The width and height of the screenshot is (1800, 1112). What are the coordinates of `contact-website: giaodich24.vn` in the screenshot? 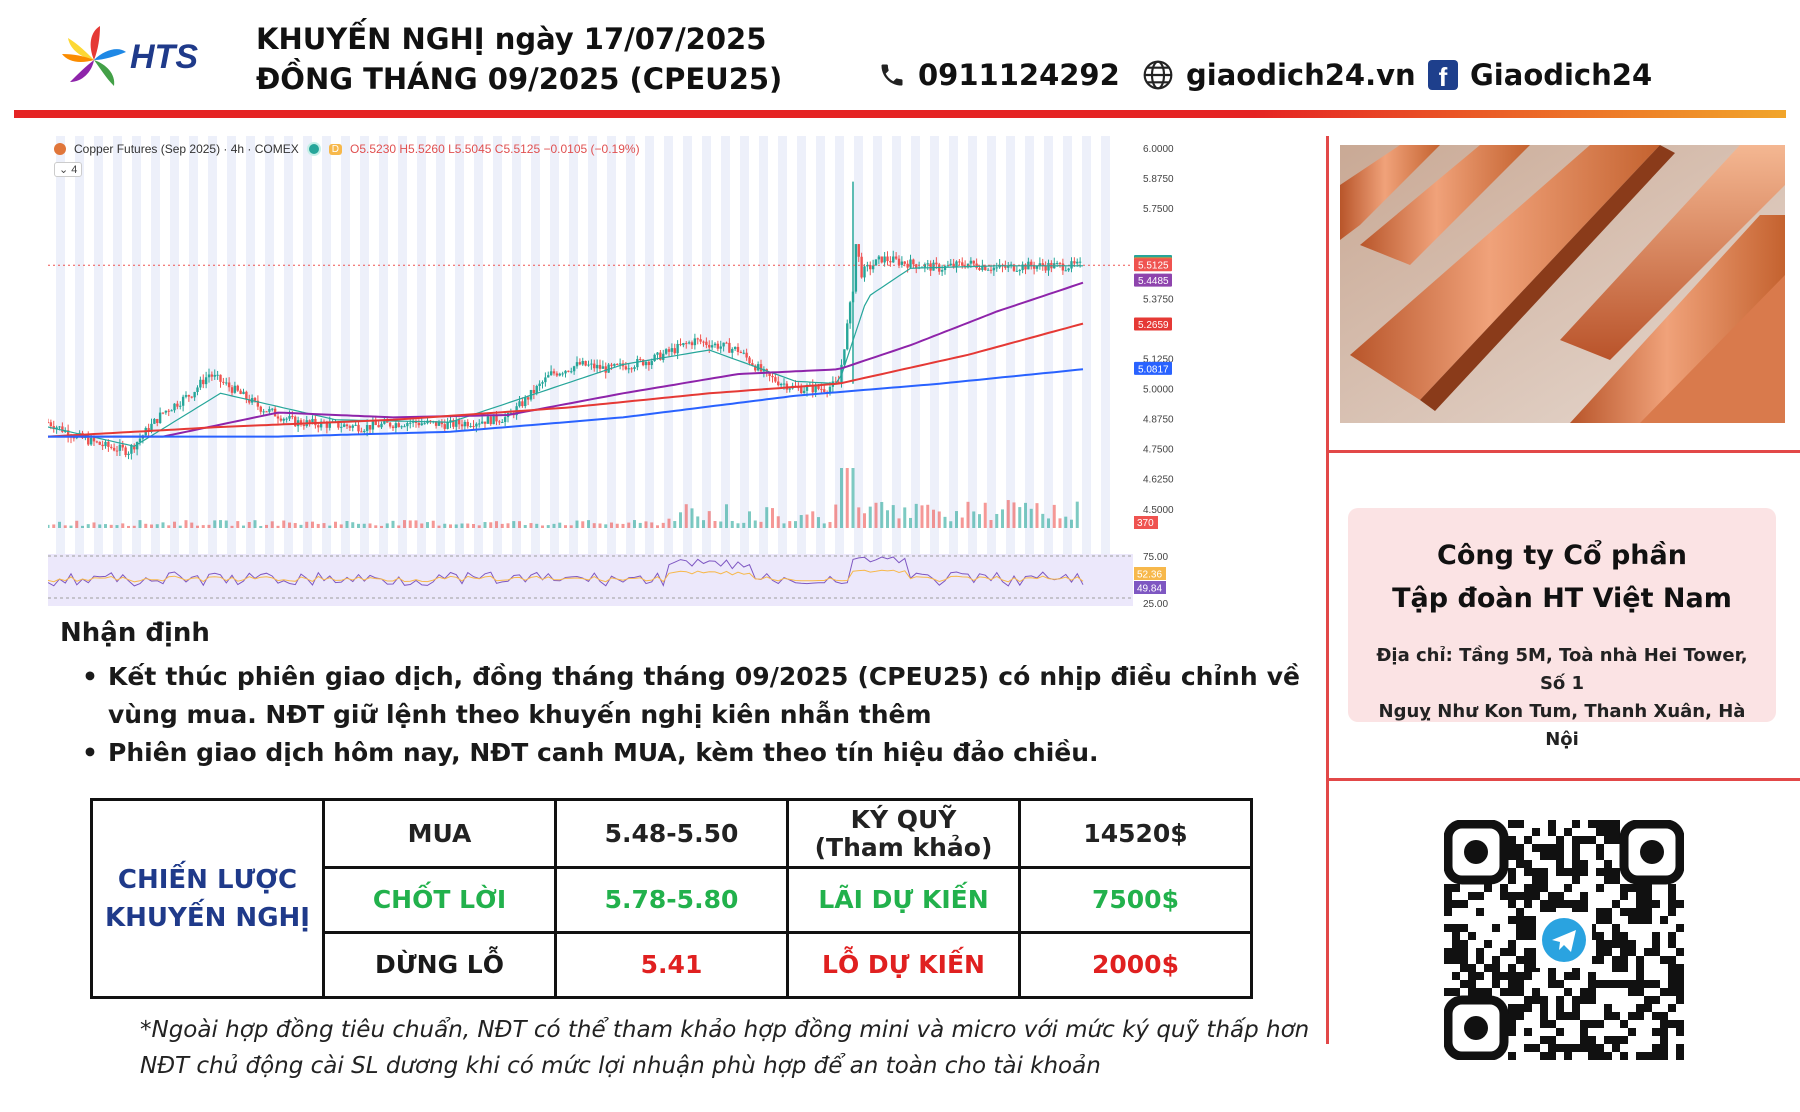 It's located at (1279, 75).